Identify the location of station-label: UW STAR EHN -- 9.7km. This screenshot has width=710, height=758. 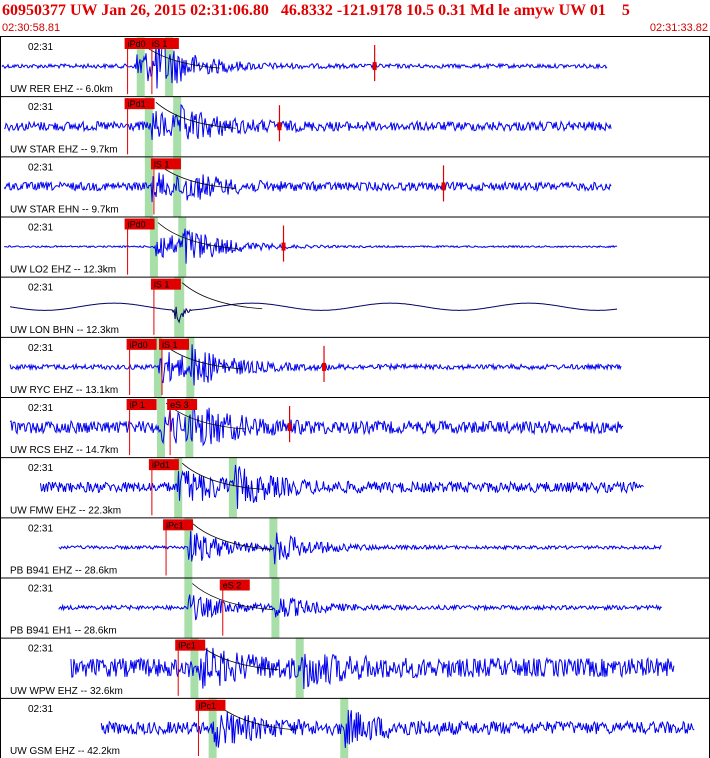
(64, 210).